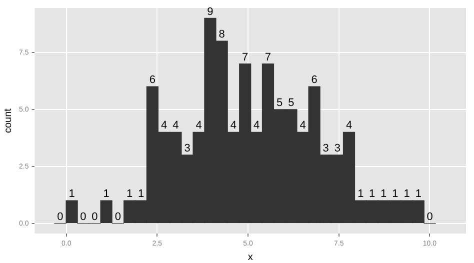 The image size is (474, 263). Describe the element at coordinates (250, 257) in the screenshot. I see `x-axis-title: x` at that location.